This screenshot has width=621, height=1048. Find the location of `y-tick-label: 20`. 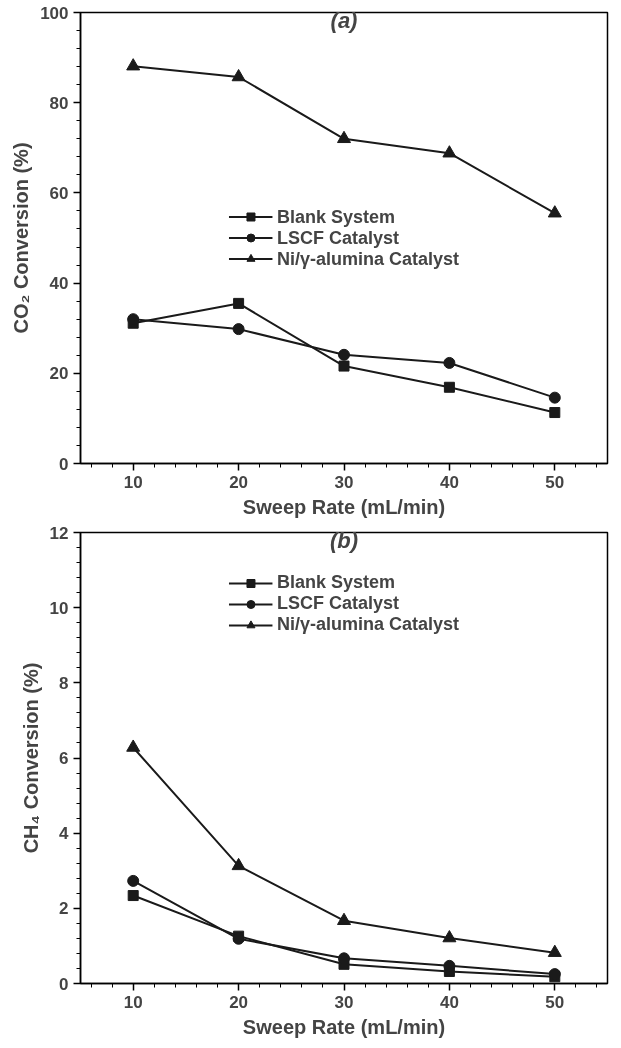

y-tick-label: 20 is located at coordinates (59, 374).